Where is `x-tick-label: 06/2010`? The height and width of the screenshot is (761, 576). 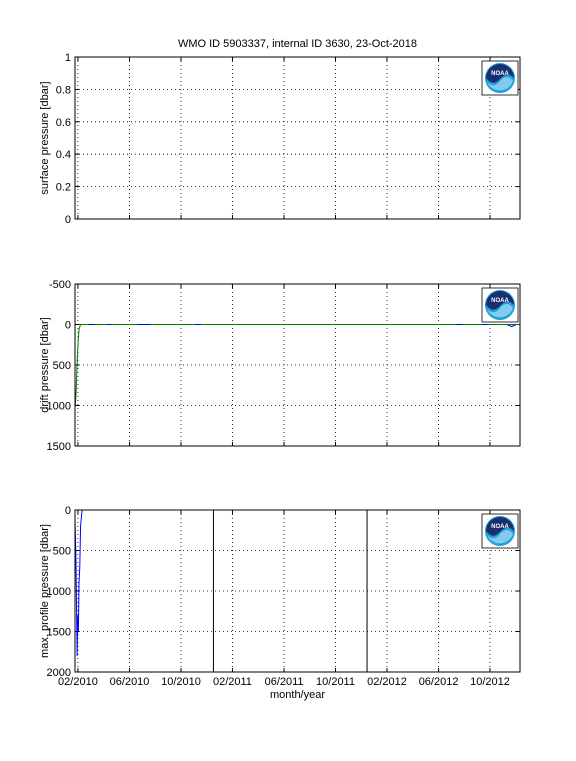
x-tick-label: 06/2010 is located at coordinates (130, 682).